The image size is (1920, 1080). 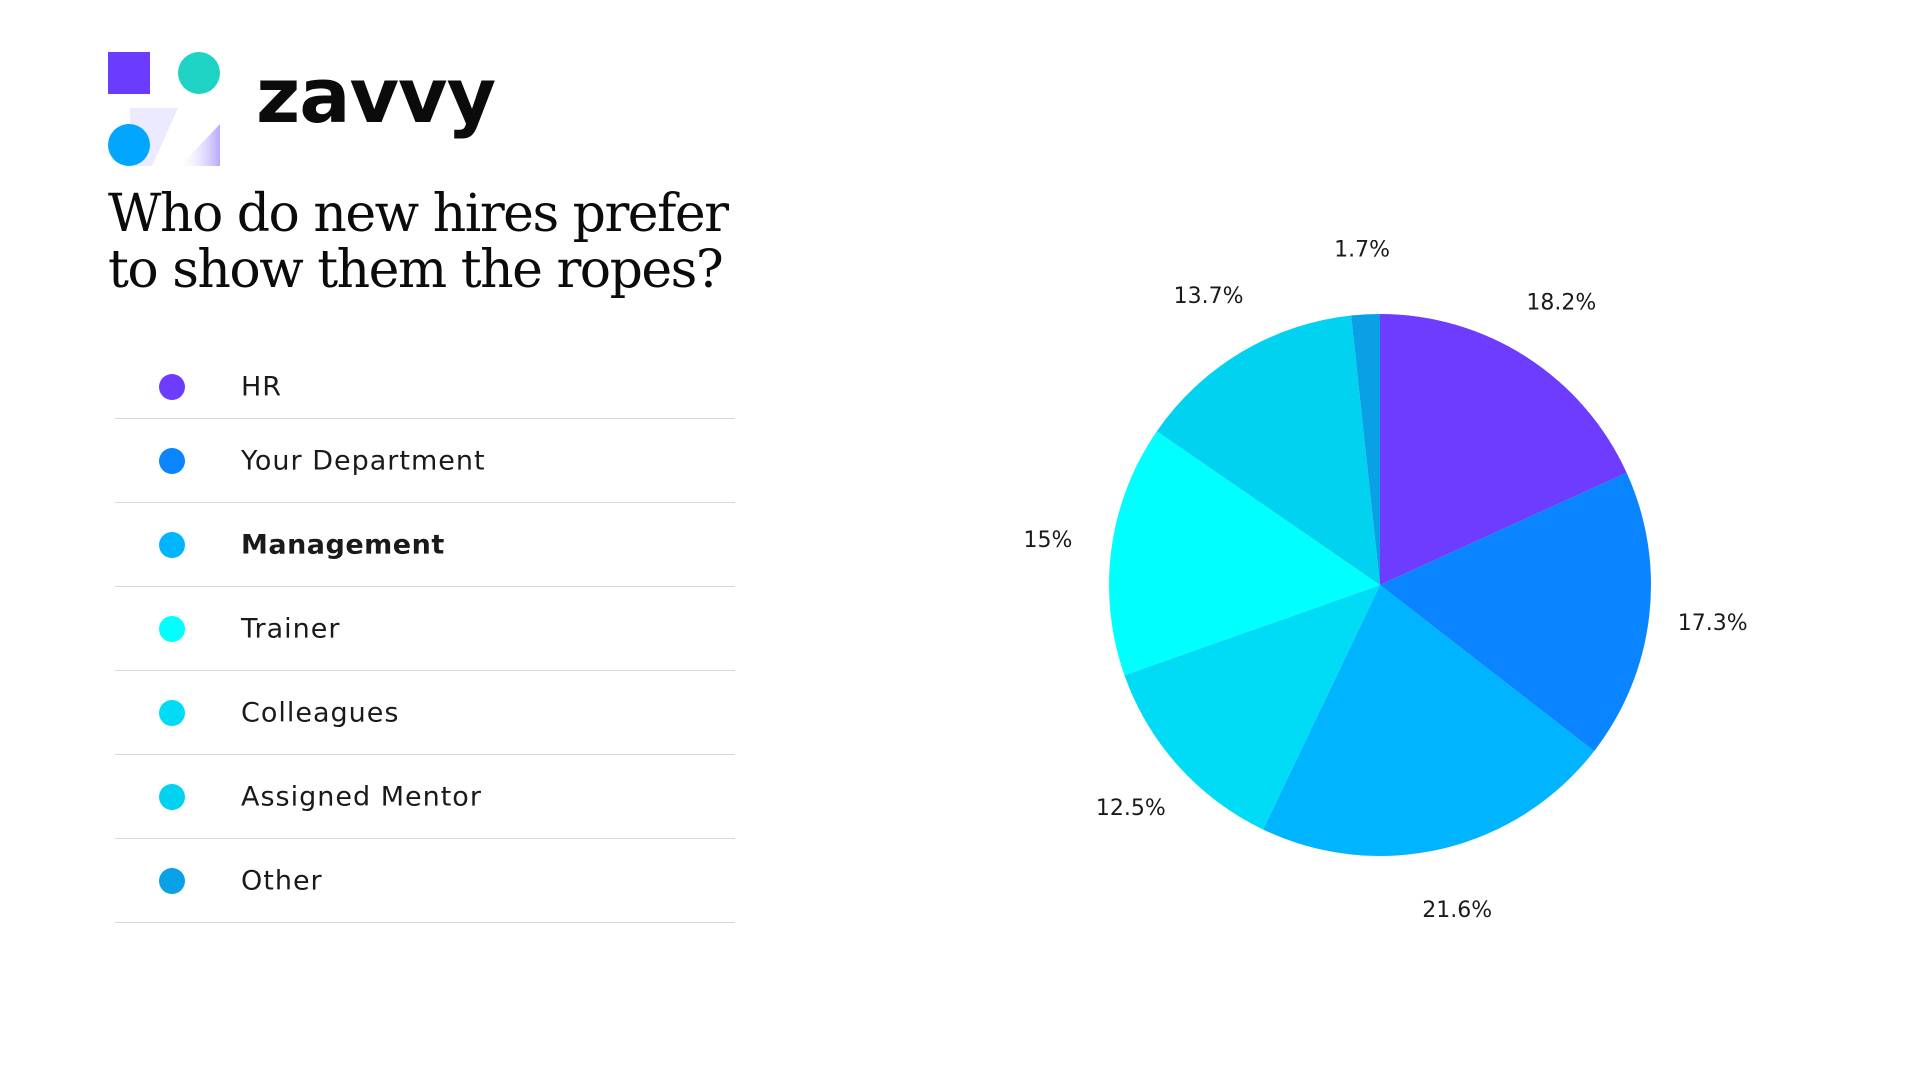 What do you see at coordinates (1362, 251) in the screenshot?
I see `pie-data-label: 1.7%` at bounding box center [1362, 251].